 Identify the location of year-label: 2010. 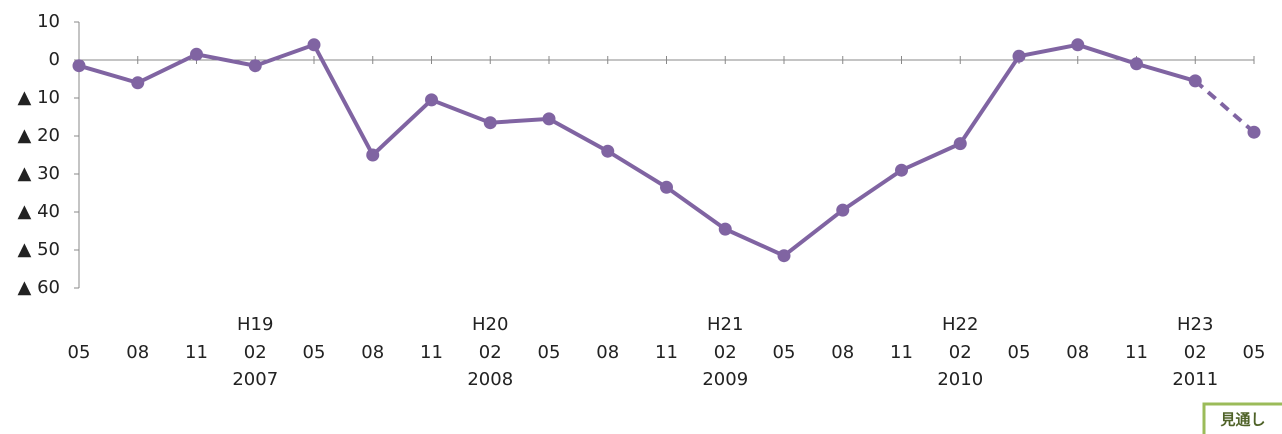
(960, 379).